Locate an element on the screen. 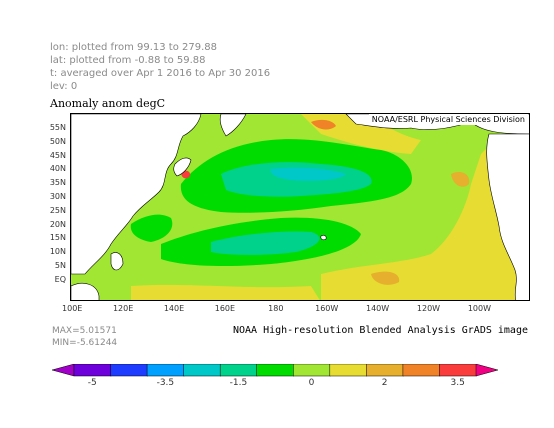 This screenshot has width=554, height=428. colorbar-tick-label: 3.5 is located at coordinates (457, 383).